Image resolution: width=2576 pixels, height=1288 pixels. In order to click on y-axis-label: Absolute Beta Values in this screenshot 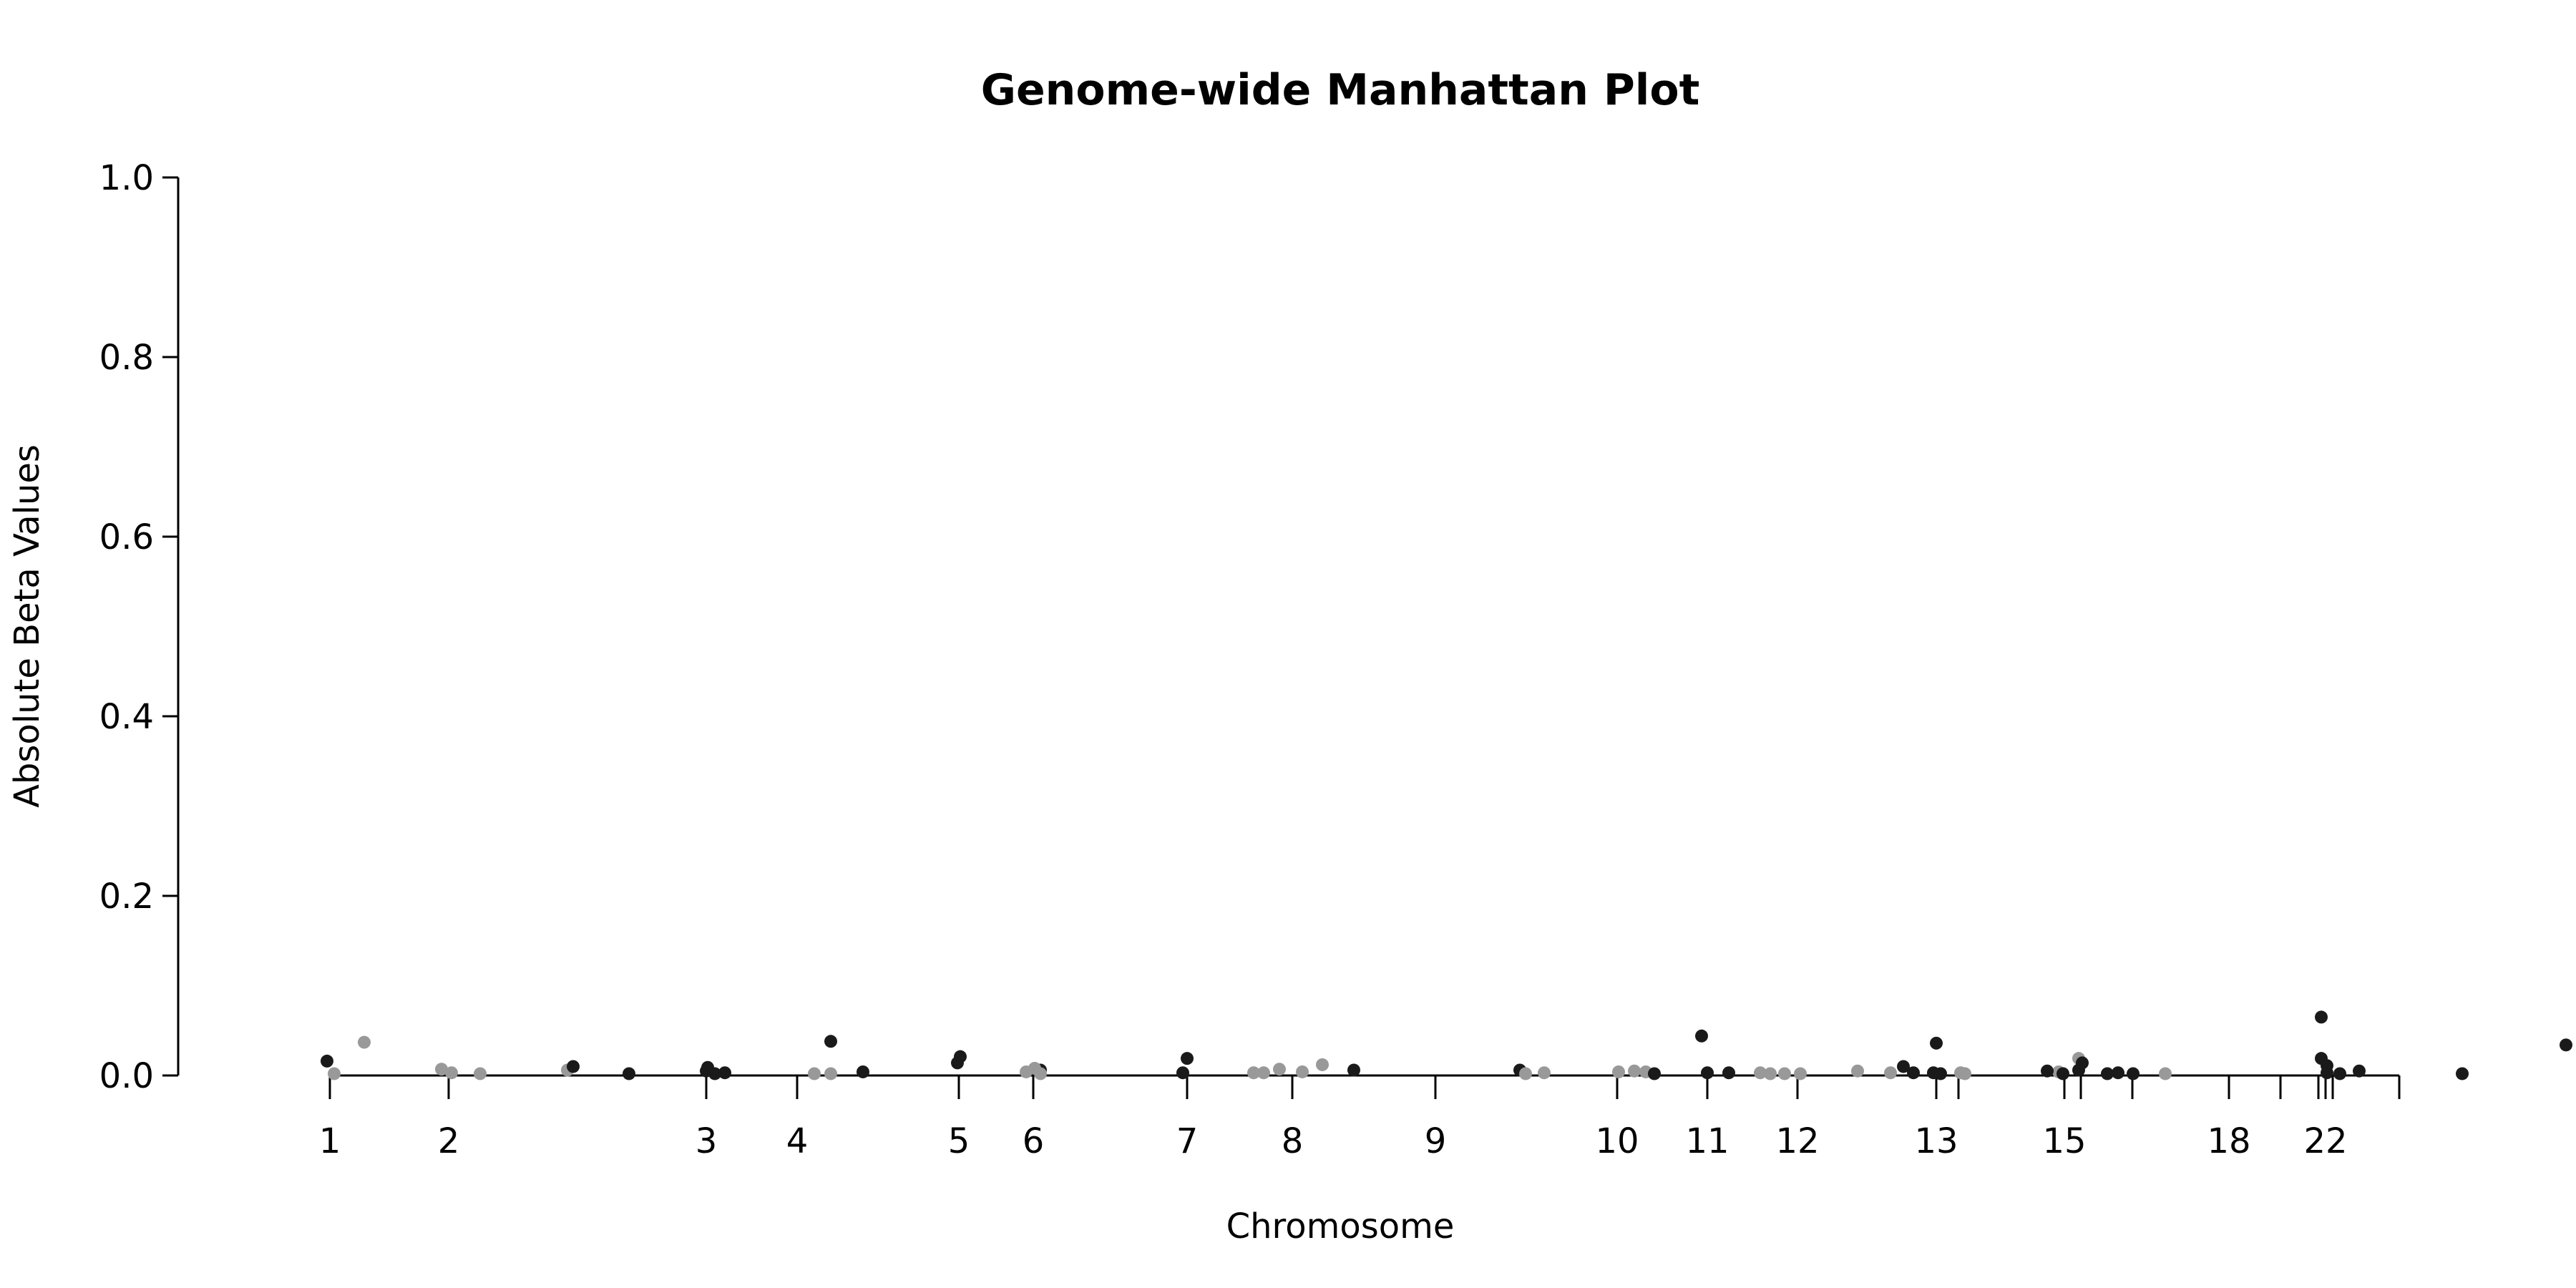, I will do `click(27, 626)`.